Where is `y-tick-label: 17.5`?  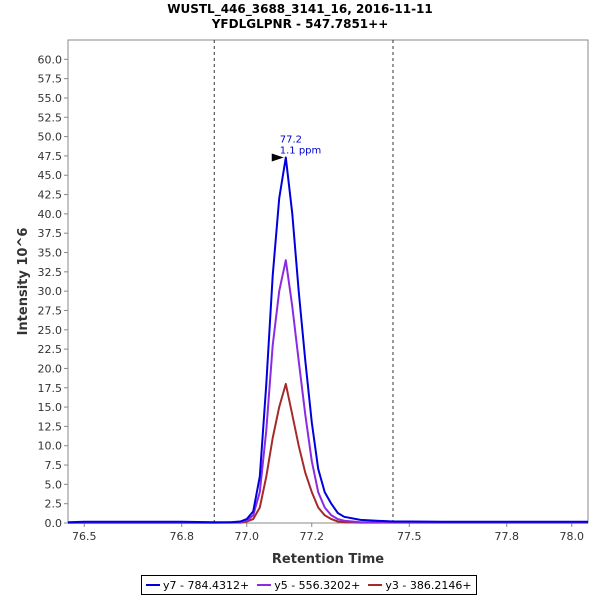
y-tick-label: 17.5 is located at coordinates (50, 388).